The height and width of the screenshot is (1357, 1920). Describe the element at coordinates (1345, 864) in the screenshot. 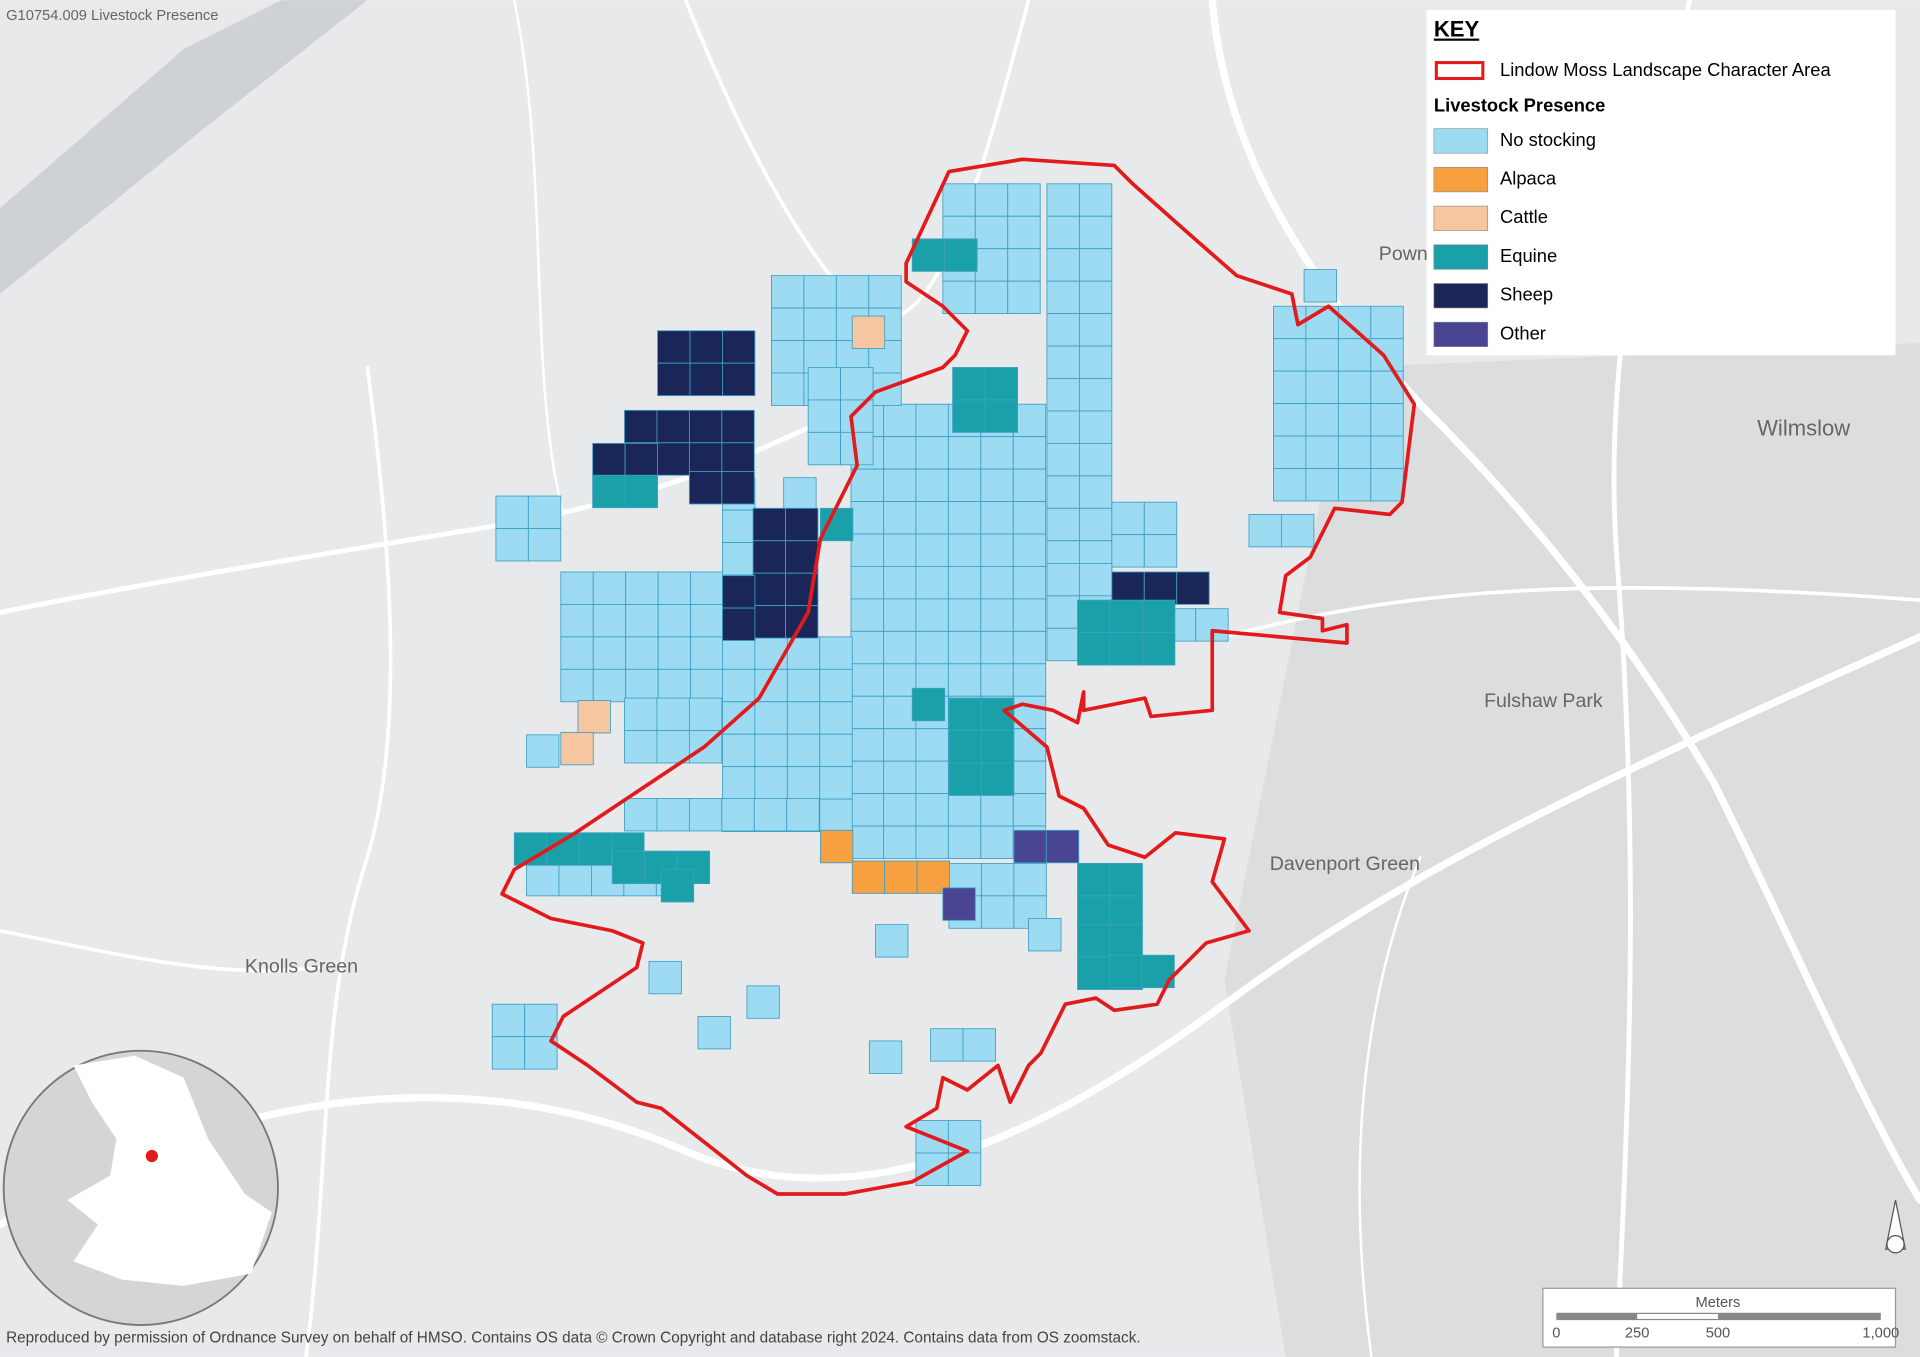

I see `place-label: Davenport Green` at that location.